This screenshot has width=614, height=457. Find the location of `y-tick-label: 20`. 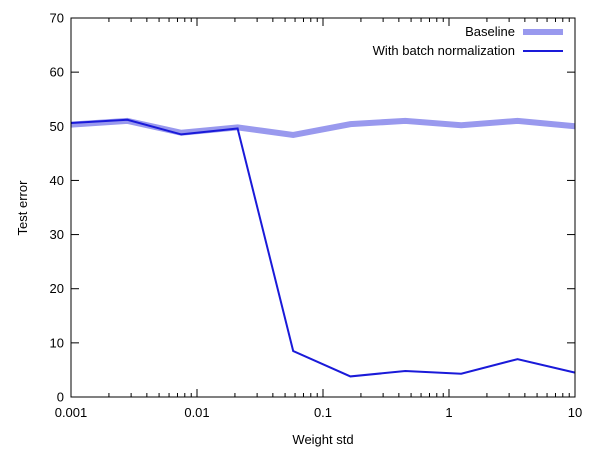

y-tick-label: 20 is located at coordinates (57, 288).